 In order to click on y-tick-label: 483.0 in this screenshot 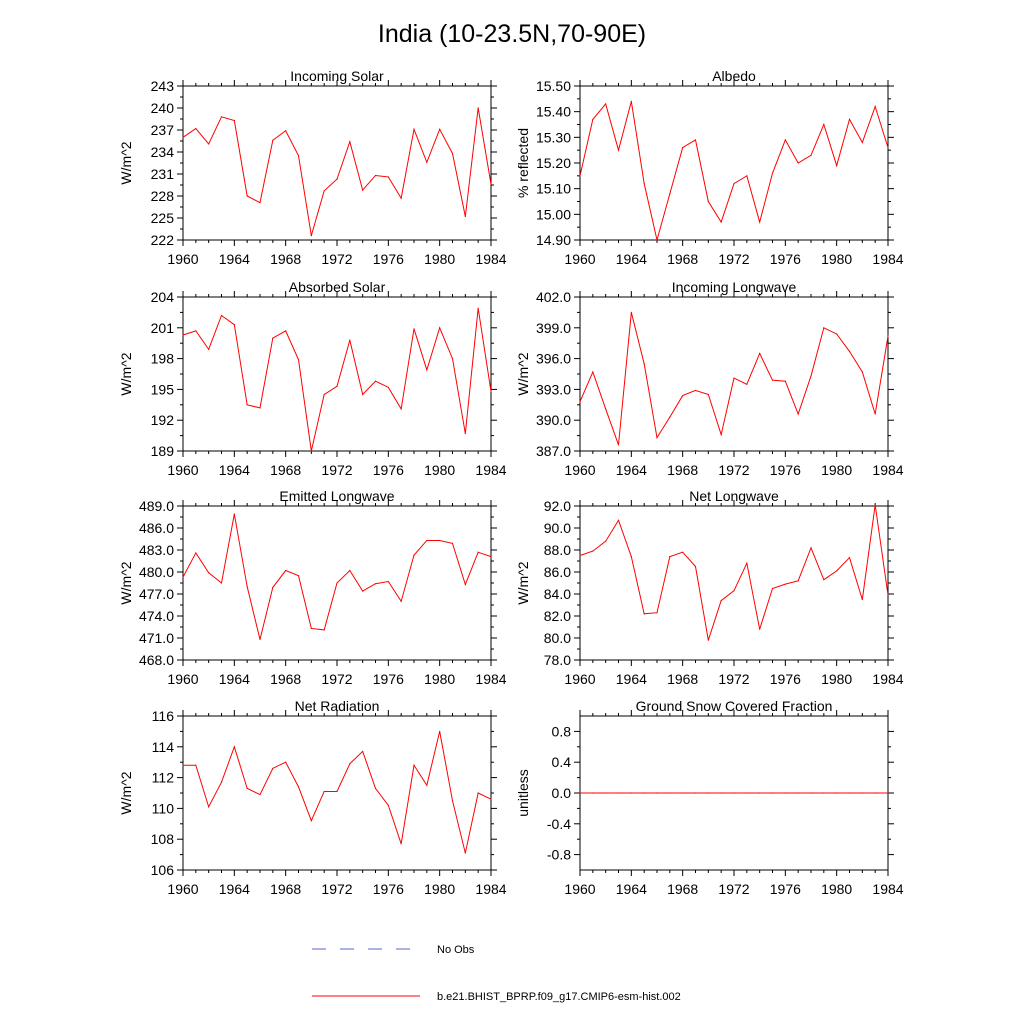, I will do `click(156, 550)`.